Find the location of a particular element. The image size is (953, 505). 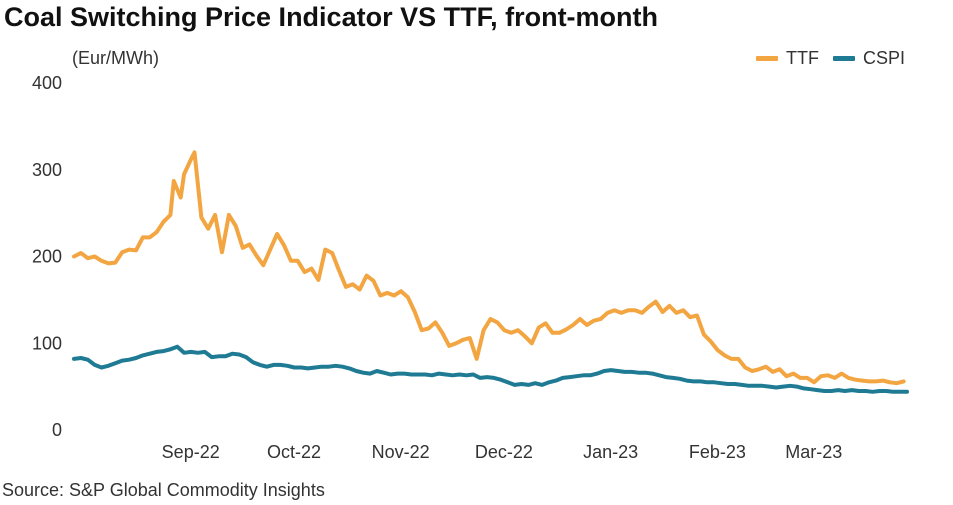

x-tick-label: Mar-23 is located at coordinates (813, 452).